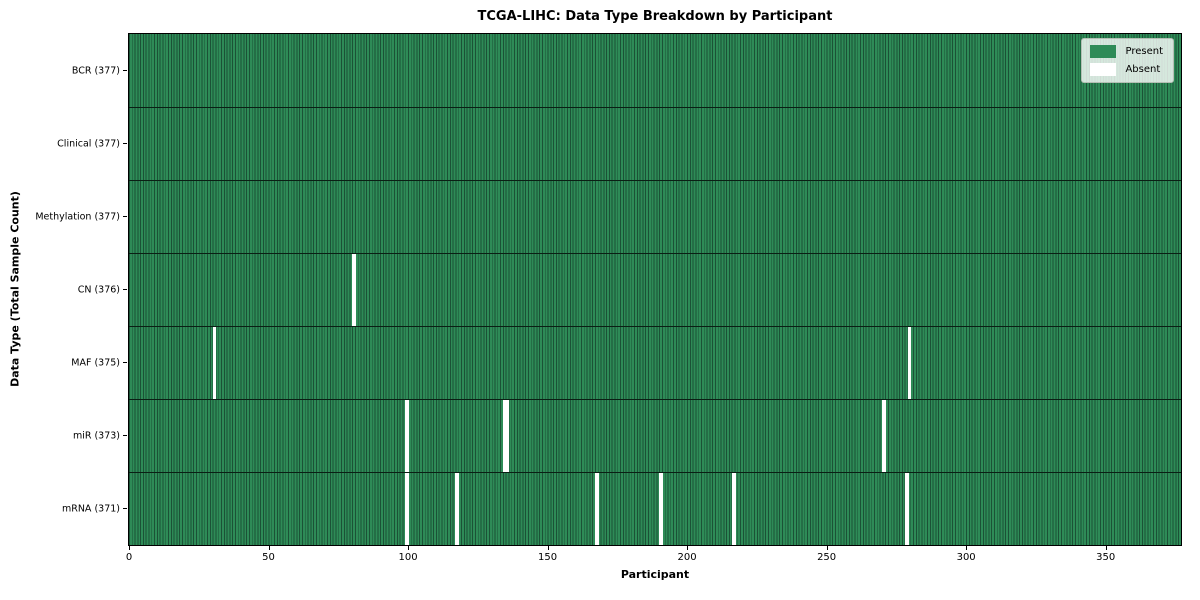 The height and width of the screenshot is (600, 1200). Describe the element at coordinates (95, 362) in the screenshot. I see `y-tick-label: MAF (375)` at that location.